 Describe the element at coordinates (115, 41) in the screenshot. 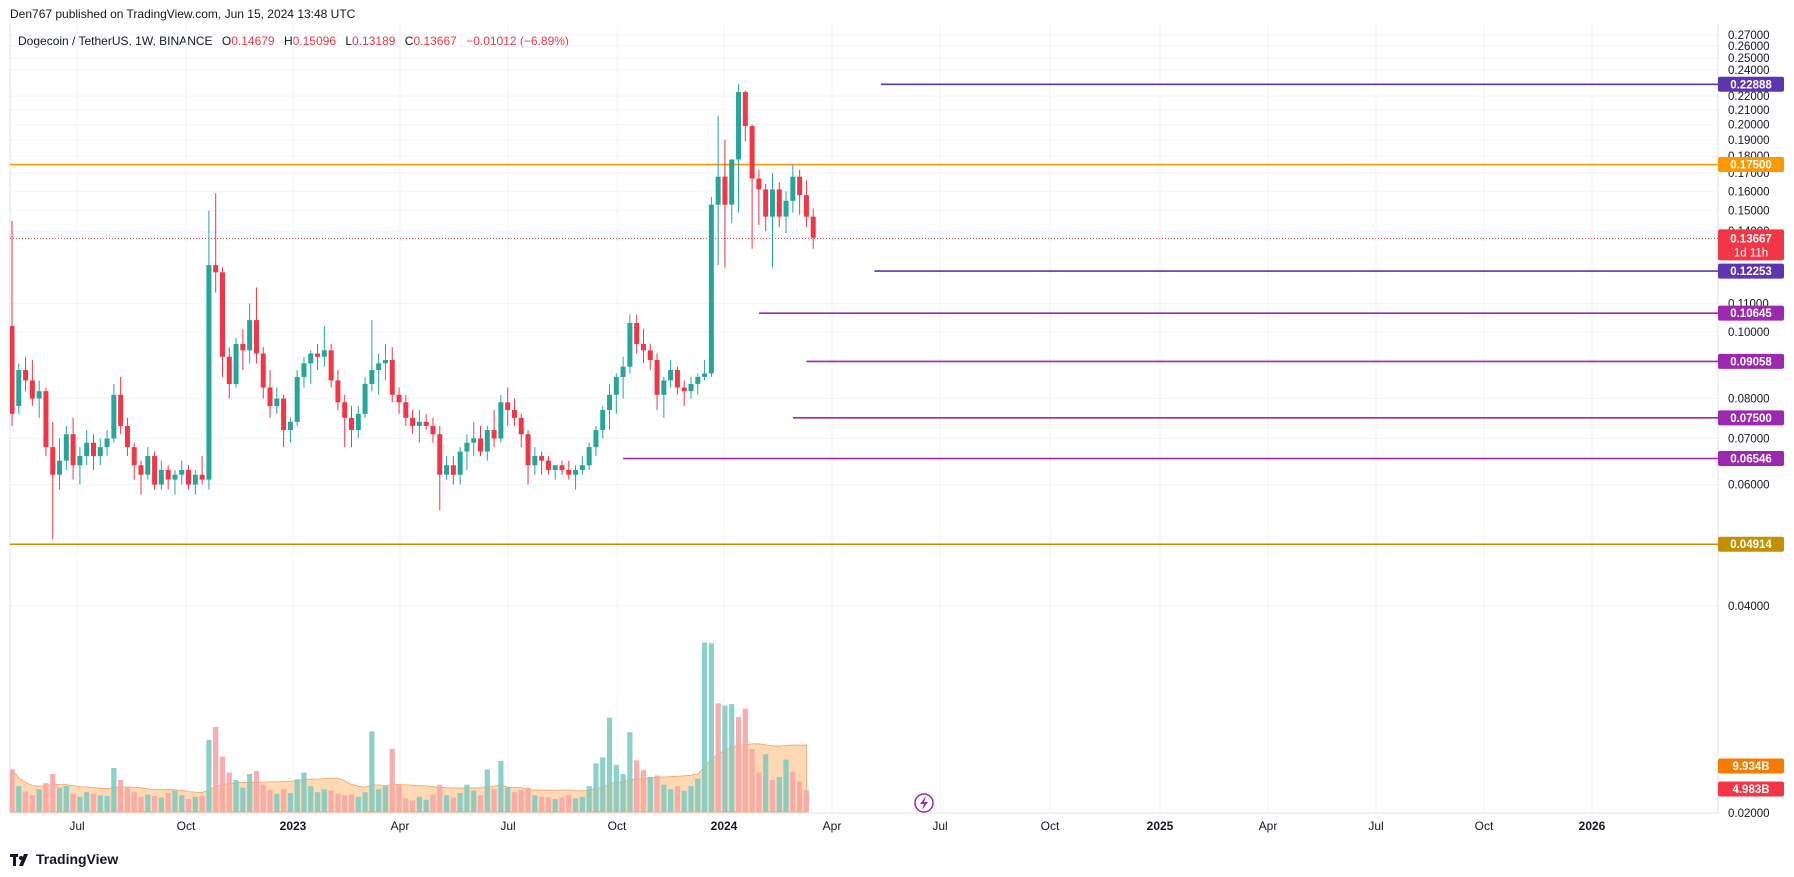

I see `symbol-name: Dogecoin / TetherUS, 1W, BINANCE` at that location.